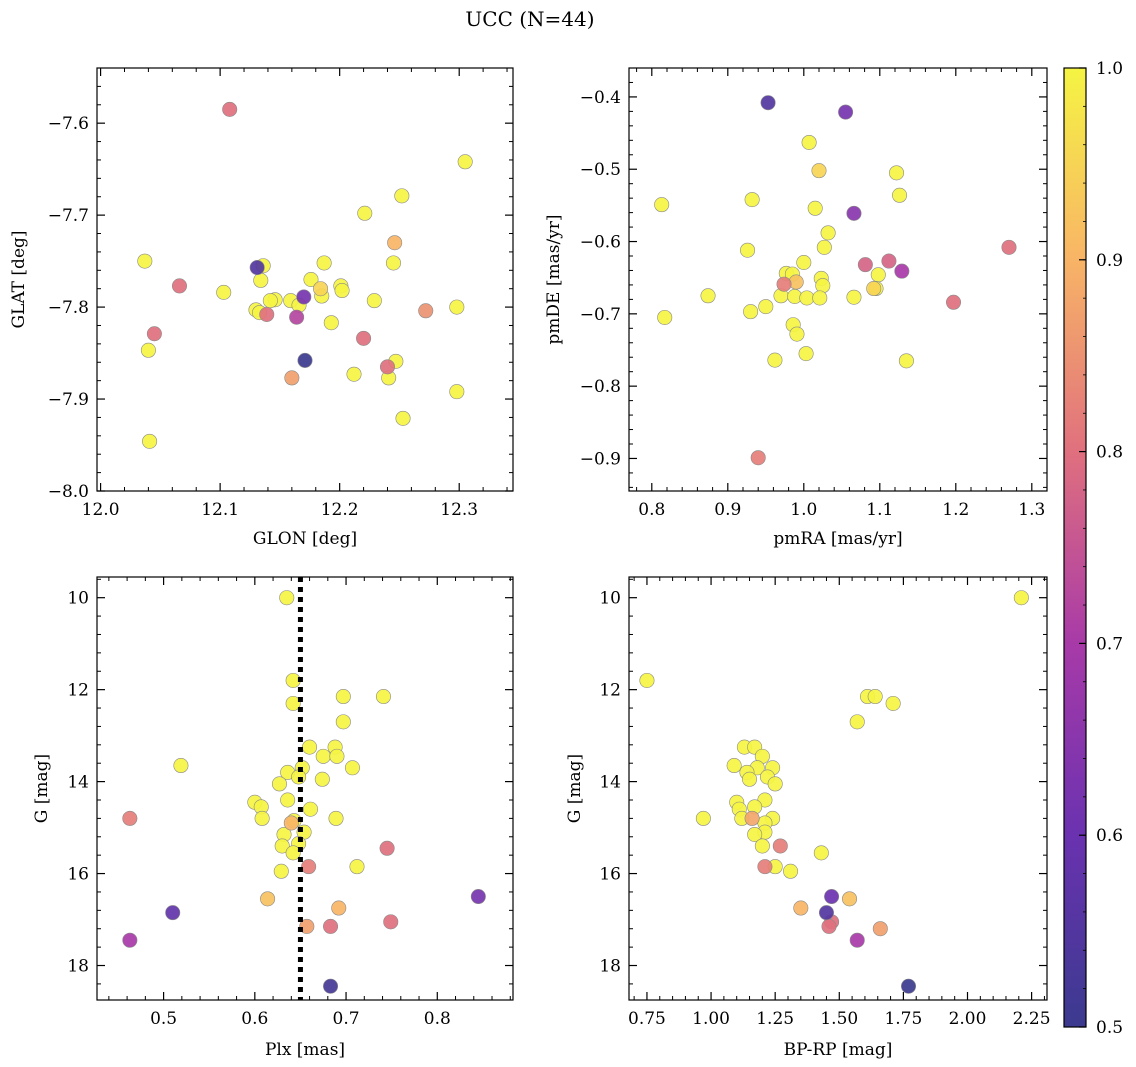 This screenshot has height=1067, width=1136. What do you see at coordinates (346, 1019) in the screenshot?
I see `x-tick-label: 0.7` at bounding box center [346, 1019].